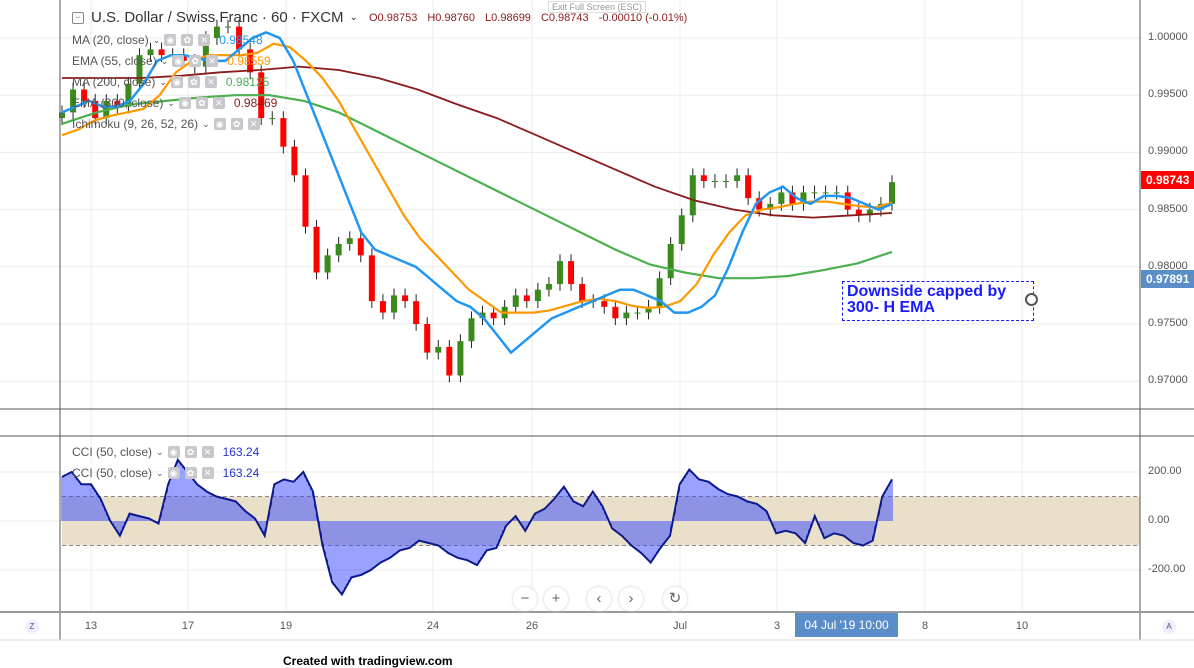 The width and height of the screenshot is (1194, 668). I want to click on price-tick: 1.00000, so click(1168, 37).